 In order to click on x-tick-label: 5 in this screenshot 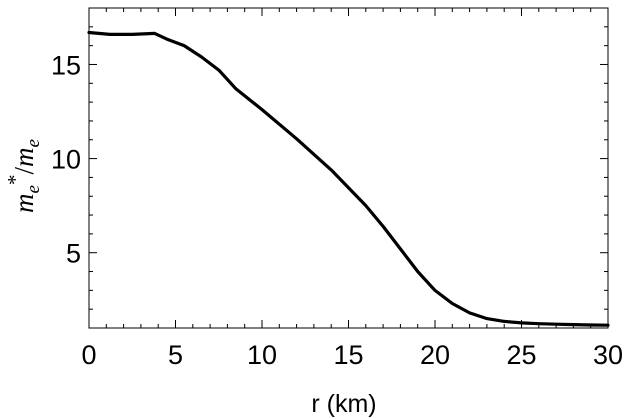, I will do `click(175, 355)`.